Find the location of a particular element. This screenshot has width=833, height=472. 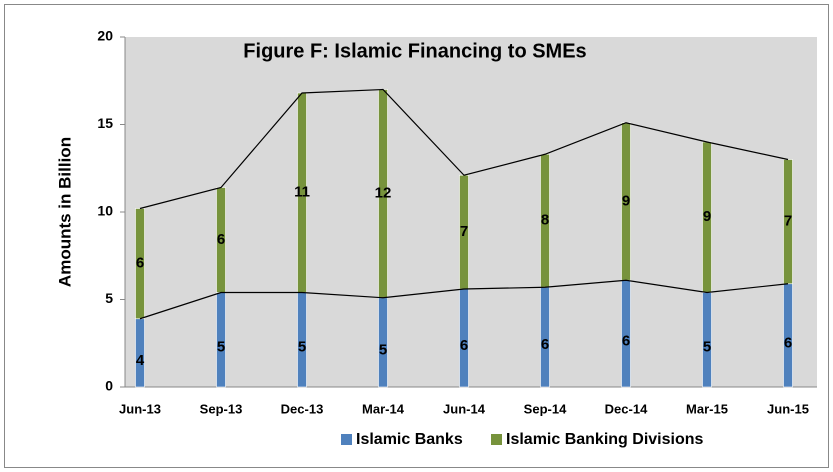

y-tick-label: 20 is located at coordinates (105, 36).